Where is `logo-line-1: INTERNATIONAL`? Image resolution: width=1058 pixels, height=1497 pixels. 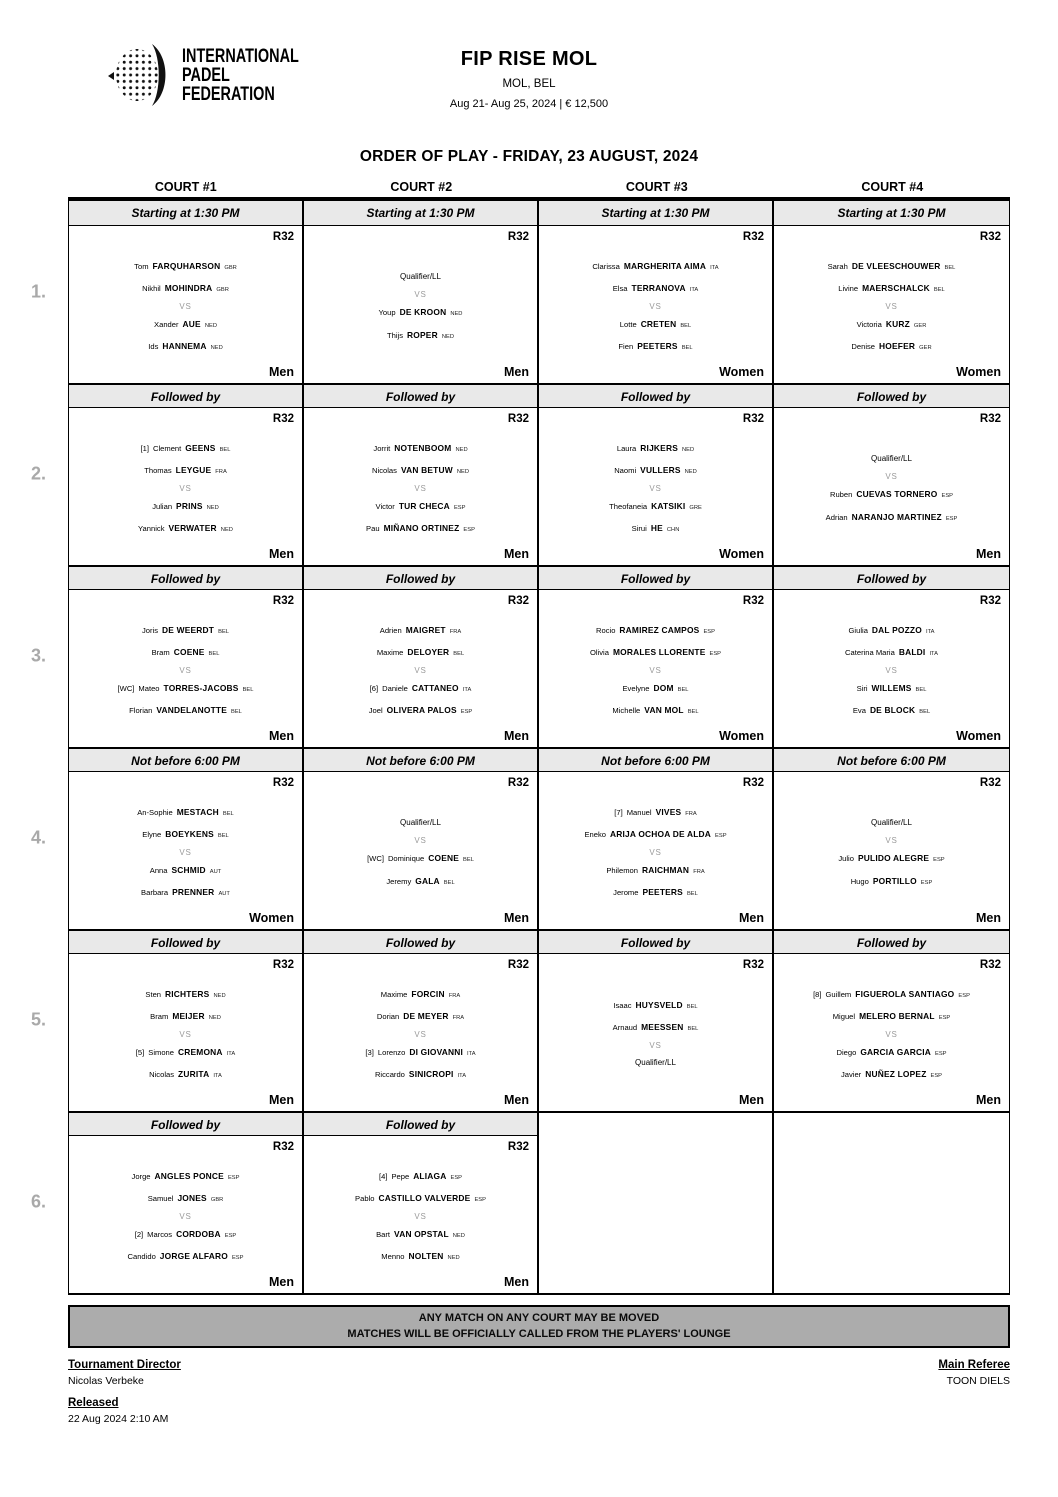
logo-line-1: INTERNATIONAL is located at coordinates (240, 56).